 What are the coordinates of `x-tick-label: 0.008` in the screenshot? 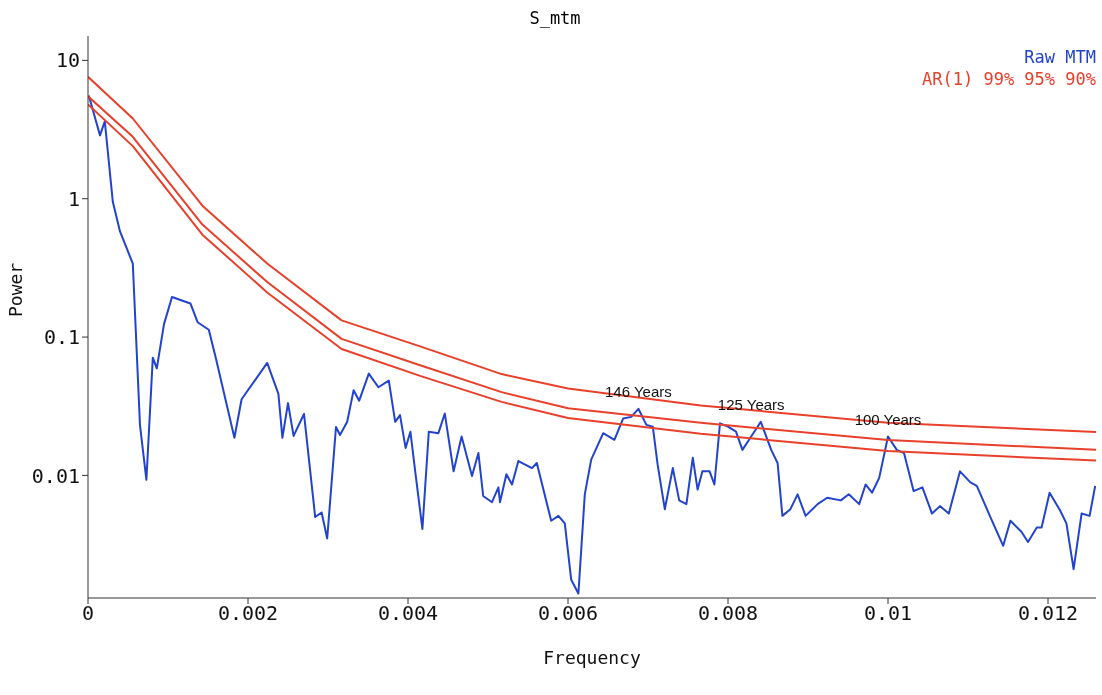 It's located at (728, 613).